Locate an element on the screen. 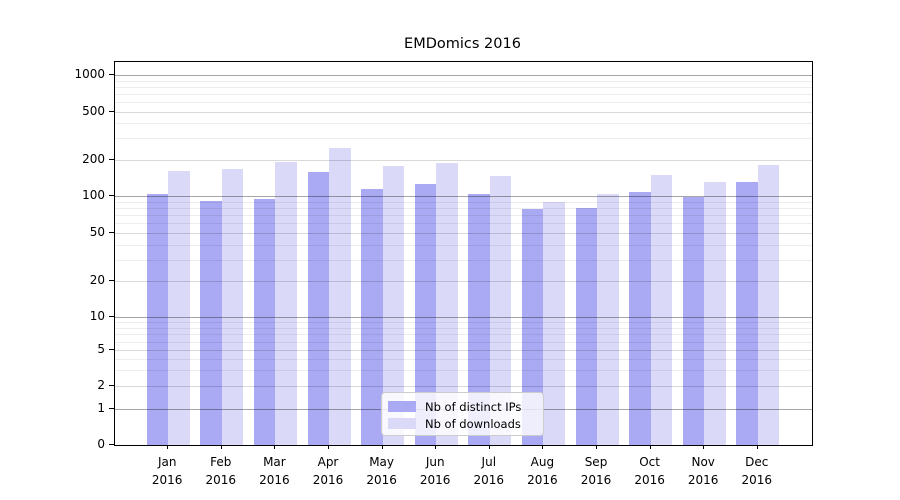  x-tick-label-sep: Sep 2016 is located at coordinates (596, 471).